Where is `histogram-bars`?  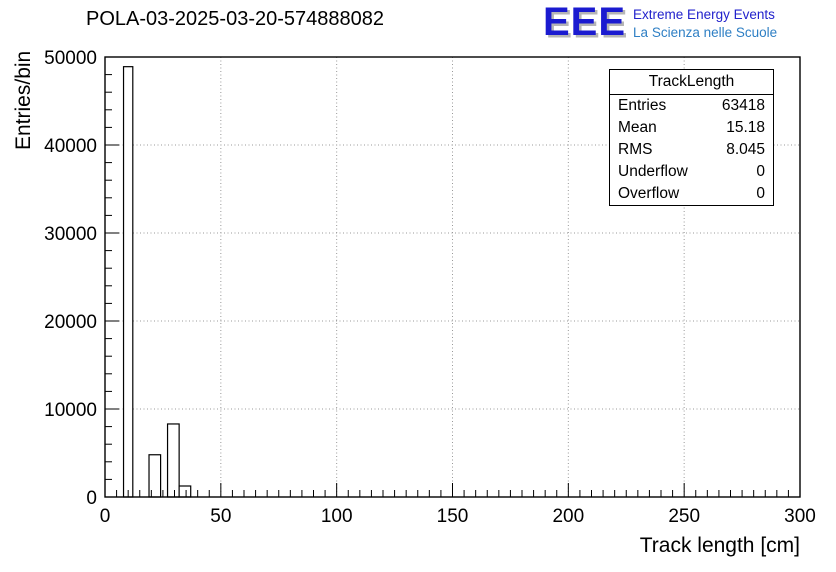
histogram-bars is located at coordinates (157, 282).